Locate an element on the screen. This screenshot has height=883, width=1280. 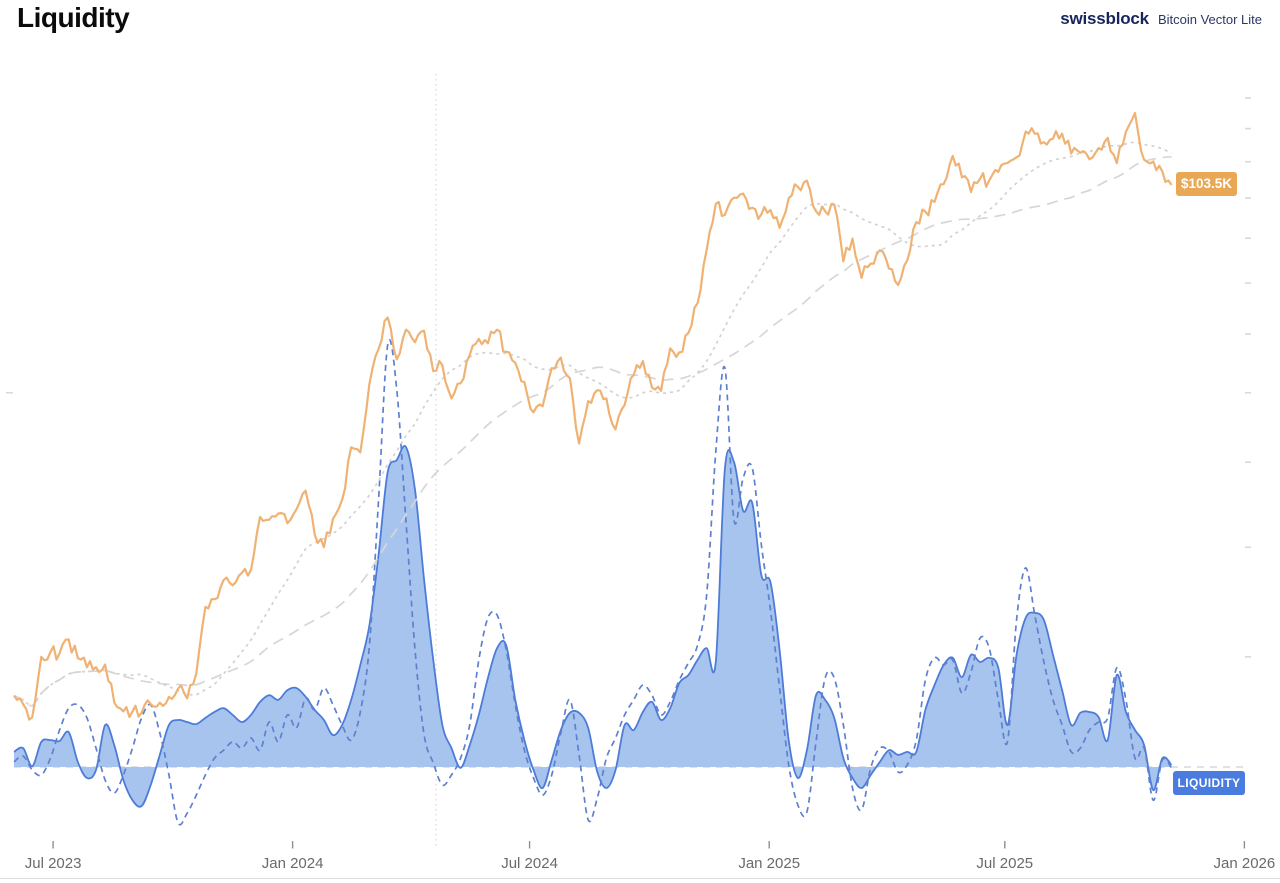
brand-name: swissblock is located at coordinates (1104, 18).